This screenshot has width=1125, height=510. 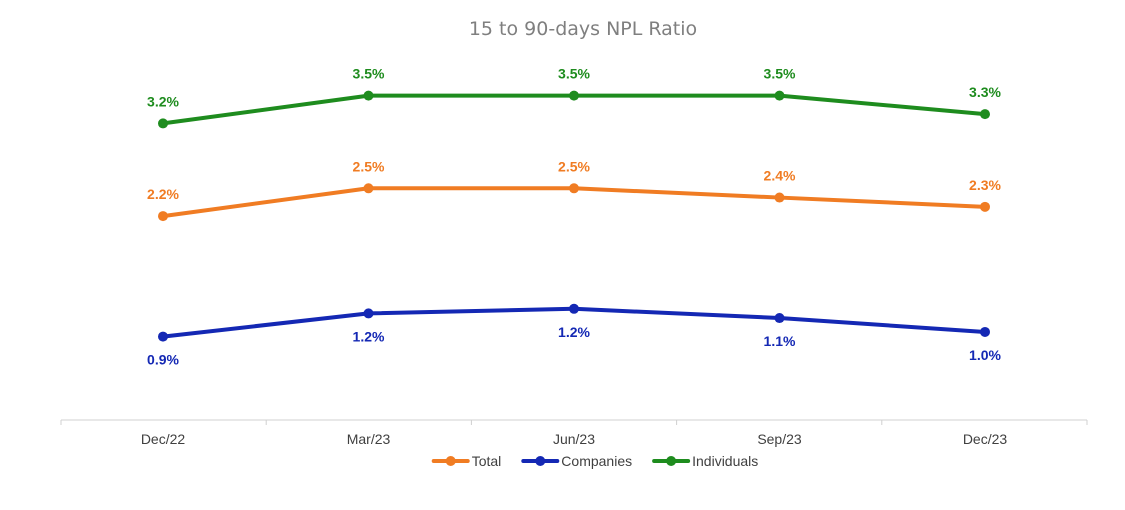 I want to click on x-tick-label: Dec/23, so click(x=985, y=439).